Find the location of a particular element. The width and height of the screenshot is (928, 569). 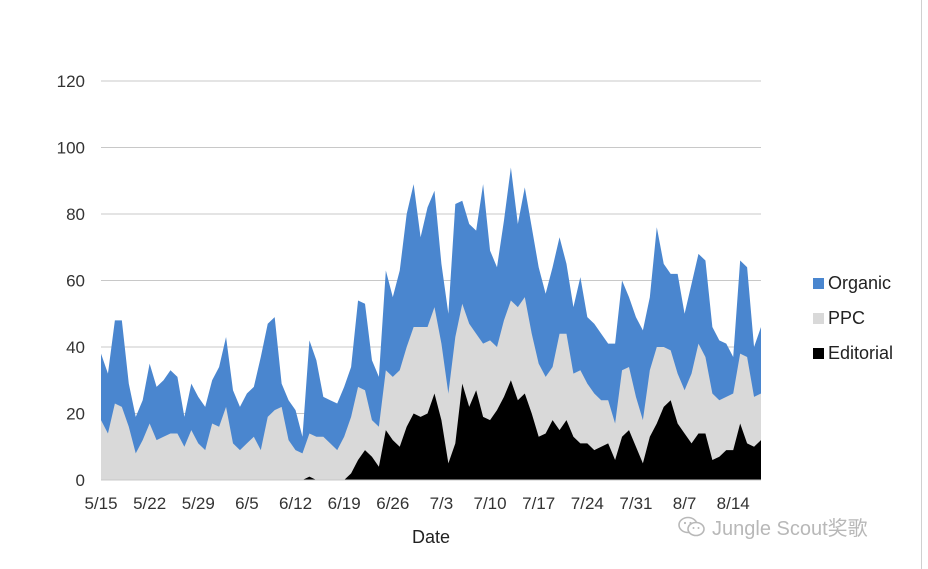

y-tick-label: 100 is located at coordinates (71, 148).